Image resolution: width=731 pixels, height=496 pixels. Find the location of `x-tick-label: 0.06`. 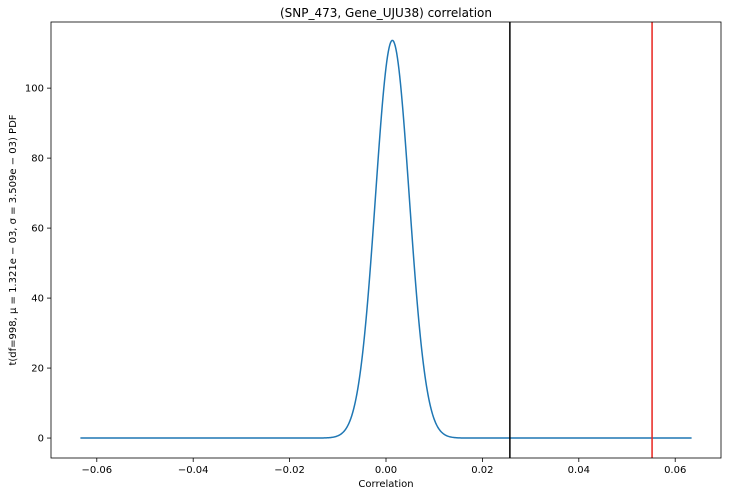

x-tick-label: 0.06 is located at coordinates (675, 470).